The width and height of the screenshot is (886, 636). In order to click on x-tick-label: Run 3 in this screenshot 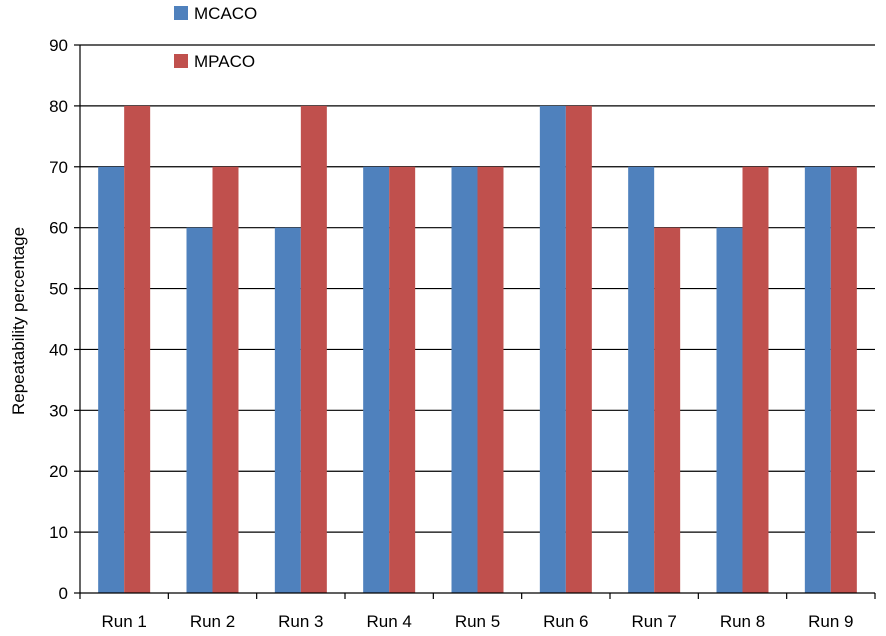, I will do `click(300, 621)`.